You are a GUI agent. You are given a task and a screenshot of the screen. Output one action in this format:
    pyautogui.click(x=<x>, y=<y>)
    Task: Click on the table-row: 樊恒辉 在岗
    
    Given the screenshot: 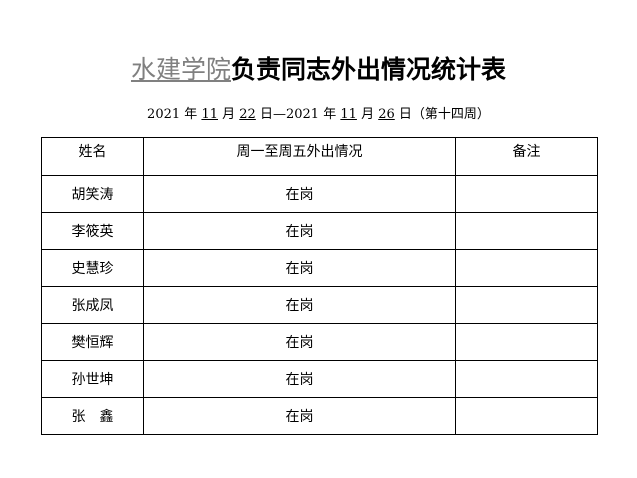 What is the action you would take?
    pyautogui.click(x=319, y=342)
    